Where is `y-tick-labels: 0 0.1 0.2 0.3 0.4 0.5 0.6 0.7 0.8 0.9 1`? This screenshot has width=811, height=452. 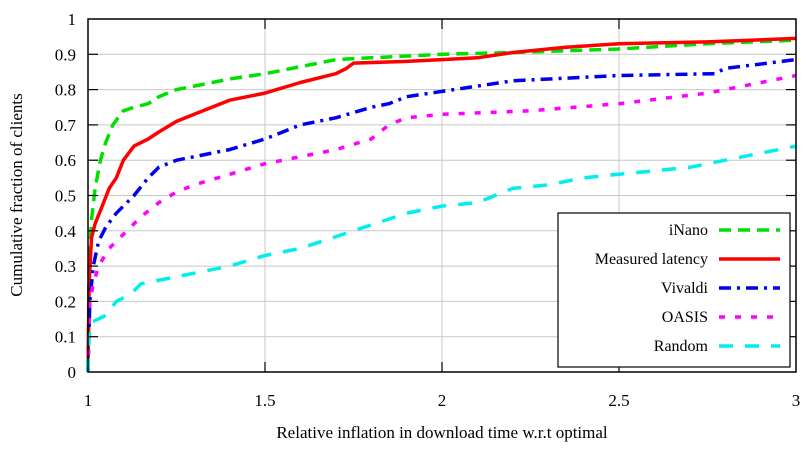 y-tick-labels: 0 0.1 0.2 0.3 0.4 0.5 0.6 0.7 0.8 0.9 1 is located at coordinates (66, 196).